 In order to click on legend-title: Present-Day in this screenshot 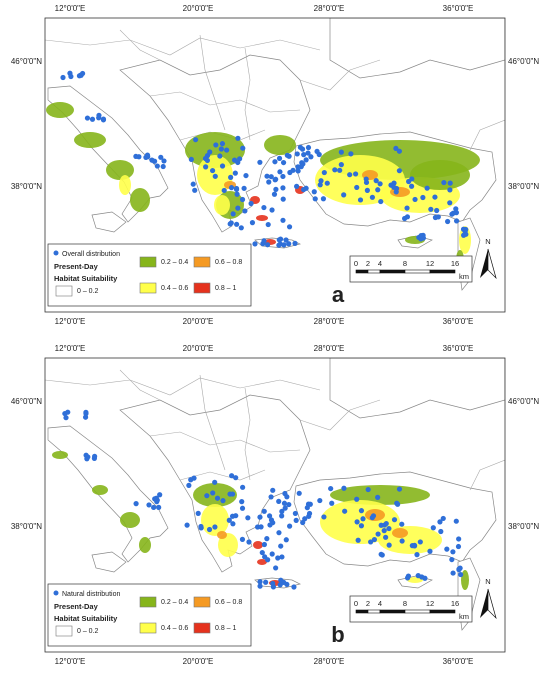, I will do `click(76, 266)`.